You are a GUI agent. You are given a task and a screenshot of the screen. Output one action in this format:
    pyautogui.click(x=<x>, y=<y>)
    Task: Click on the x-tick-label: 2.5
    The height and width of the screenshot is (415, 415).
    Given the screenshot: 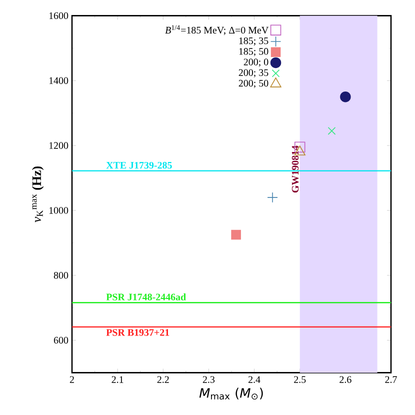 What is the action you would take?
    pyautogui.click(x=300, y=379)
    